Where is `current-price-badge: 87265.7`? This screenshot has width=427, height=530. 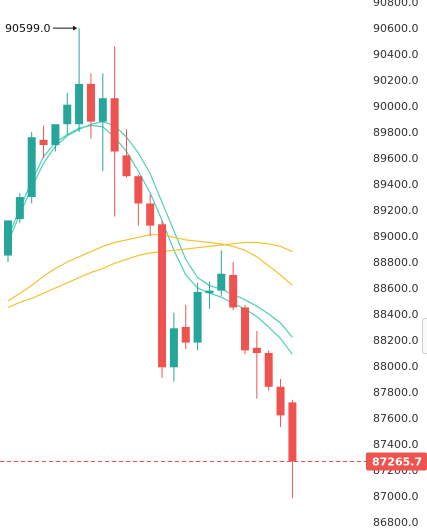
current-price-badge: 87265.7 is located at coordinates (396, 461).